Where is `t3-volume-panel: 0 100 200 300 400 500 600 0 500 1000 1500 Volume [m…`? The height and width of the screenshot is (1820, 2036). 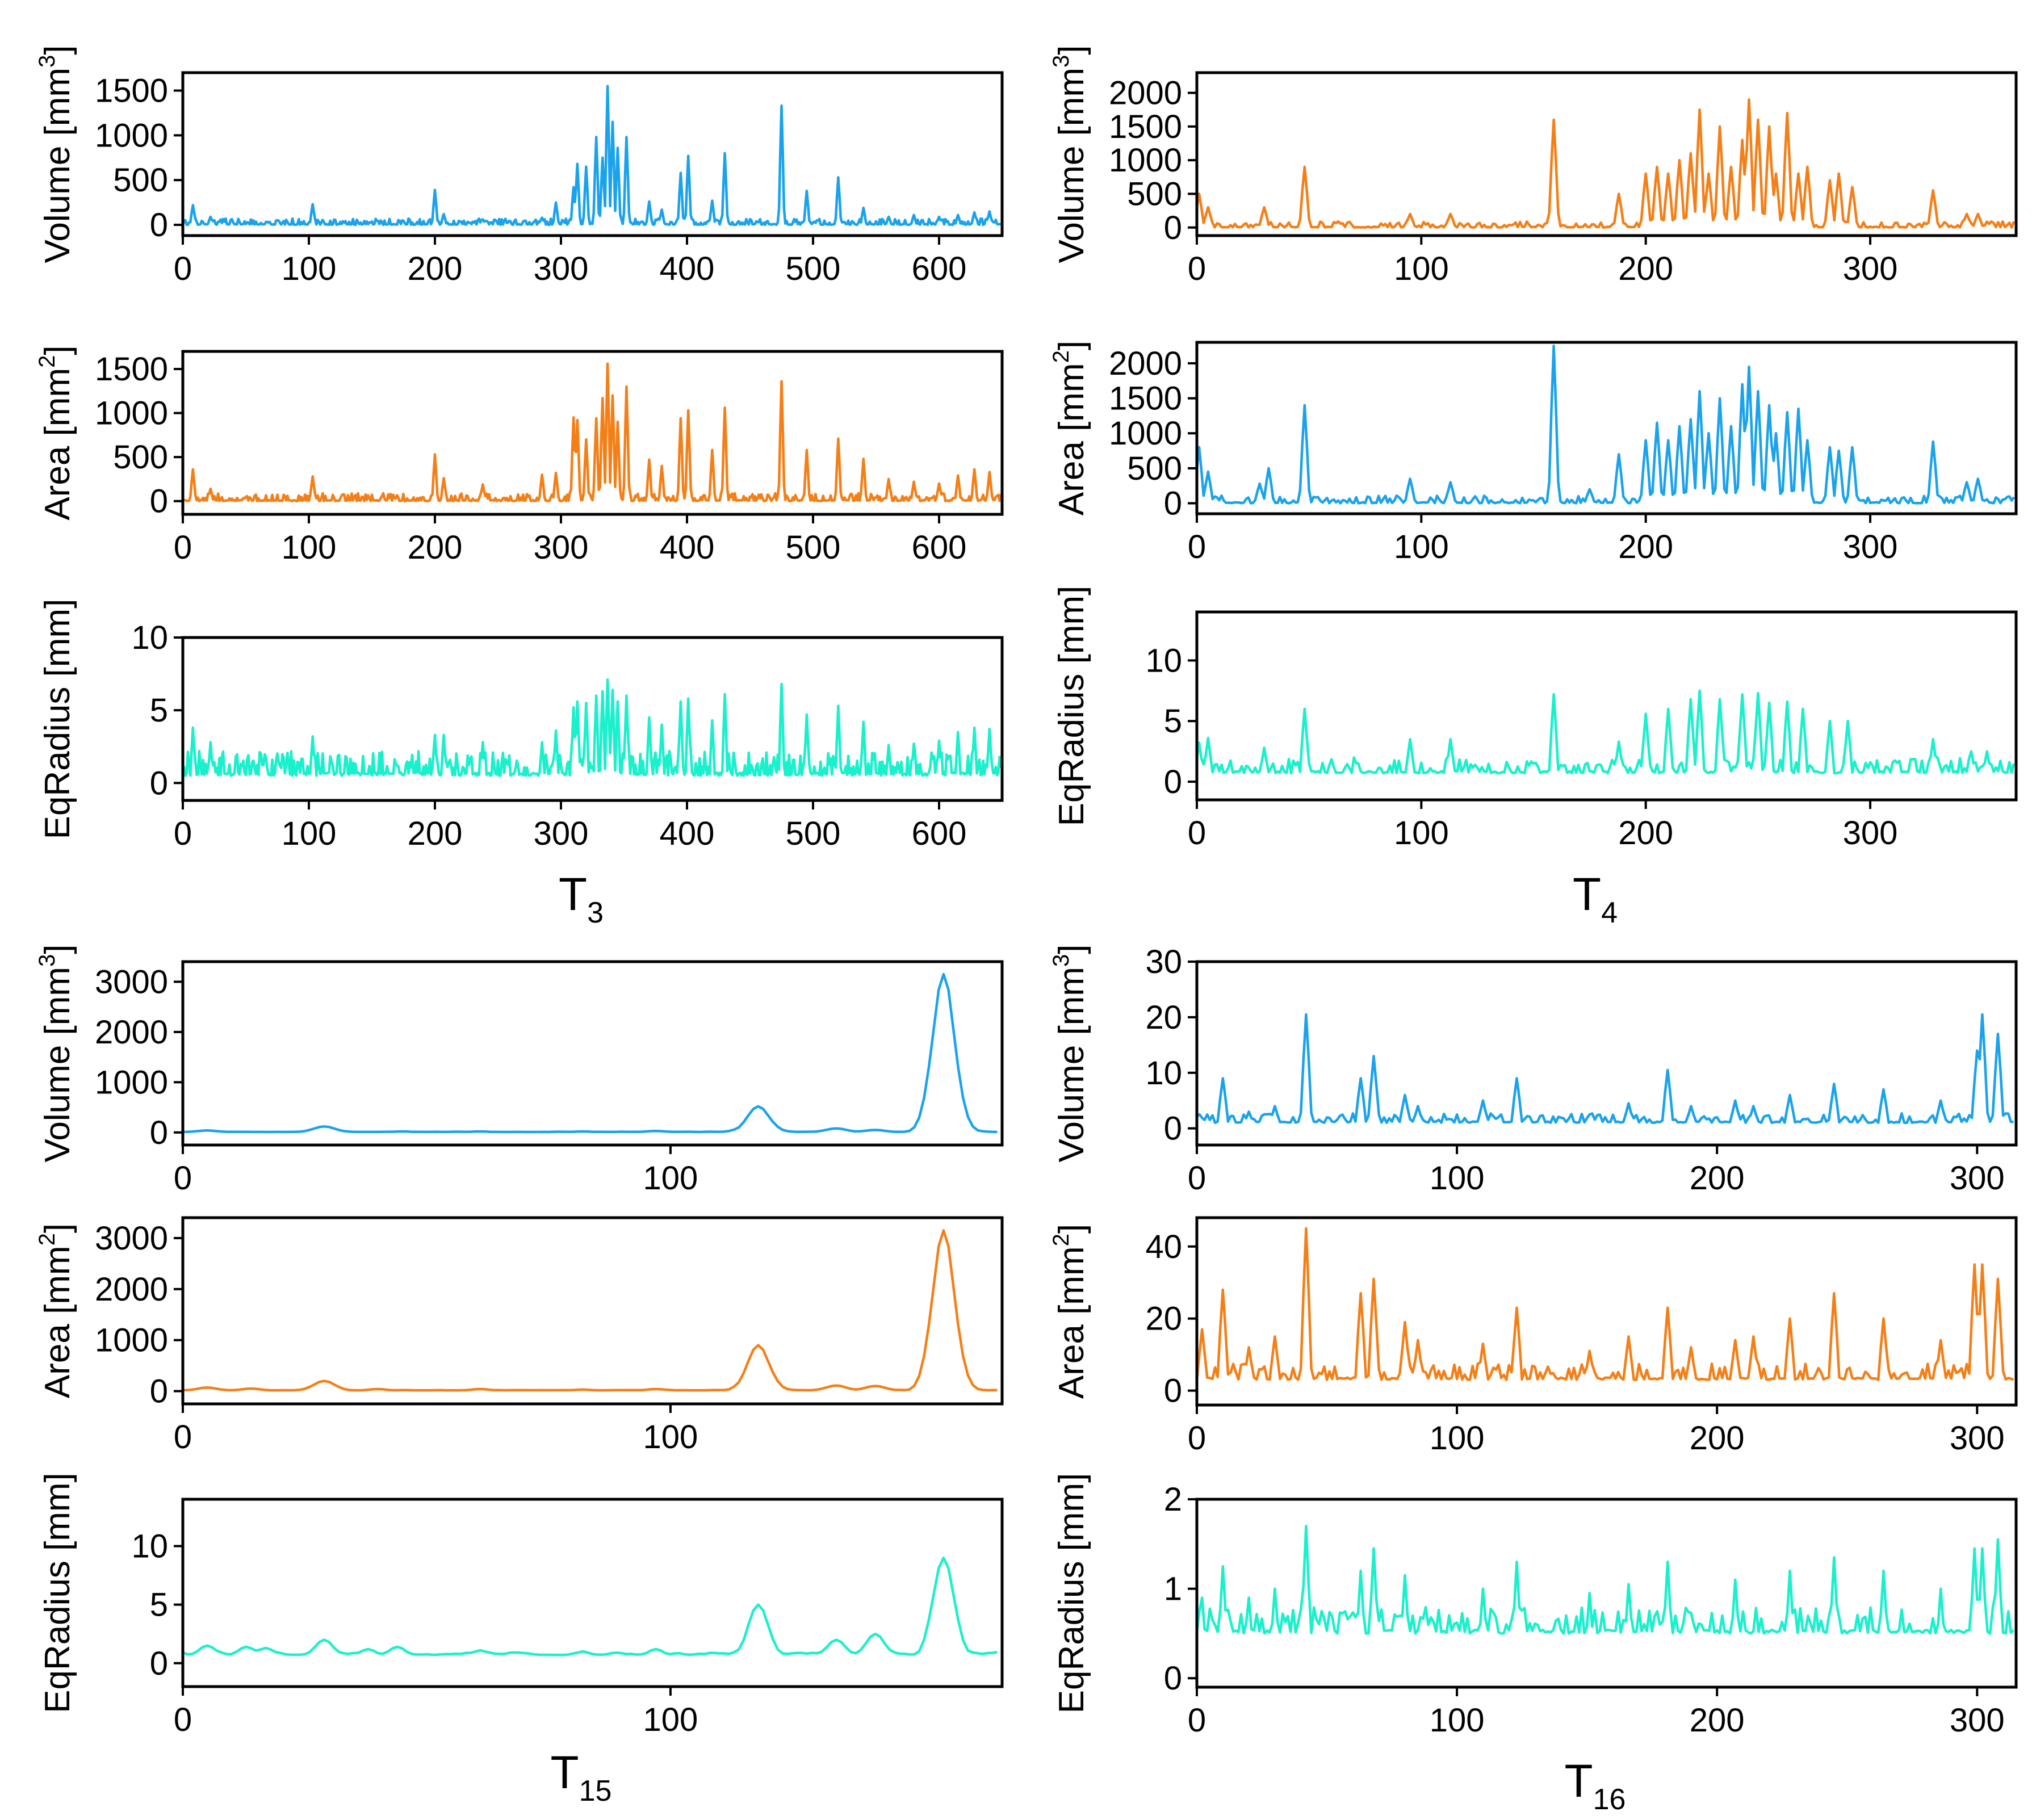 t3-volume-panel: 0 100 200 300 400 500 600 0 500 1000 1500 Volume [m… is located at coordinates (519, 166).